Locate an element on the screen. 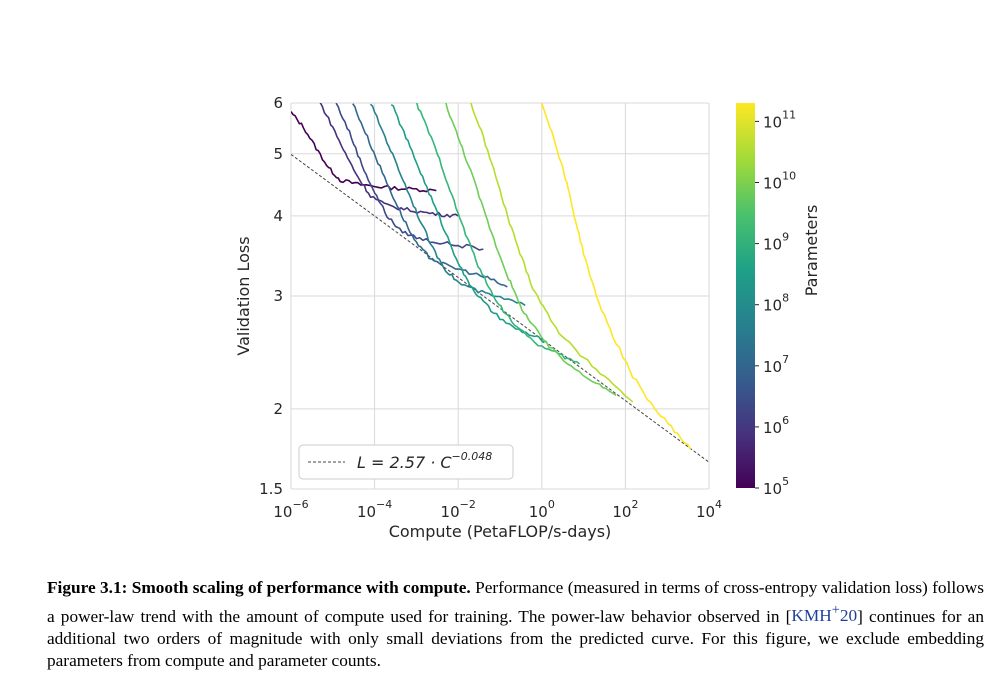 This screenshot has width=1008, height=684. x-tick-label: 10⁻² is located at coordinates (458, 509).